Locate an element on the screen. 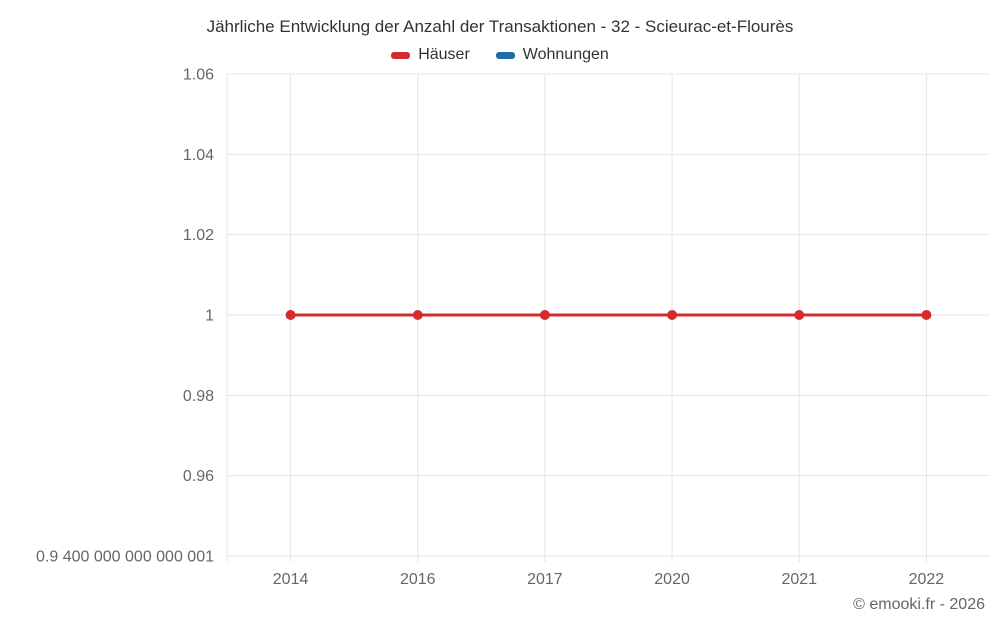 The image size is (1000, 625). y-axis-tick-label: 1.02 is located at coordinates (198, 235).